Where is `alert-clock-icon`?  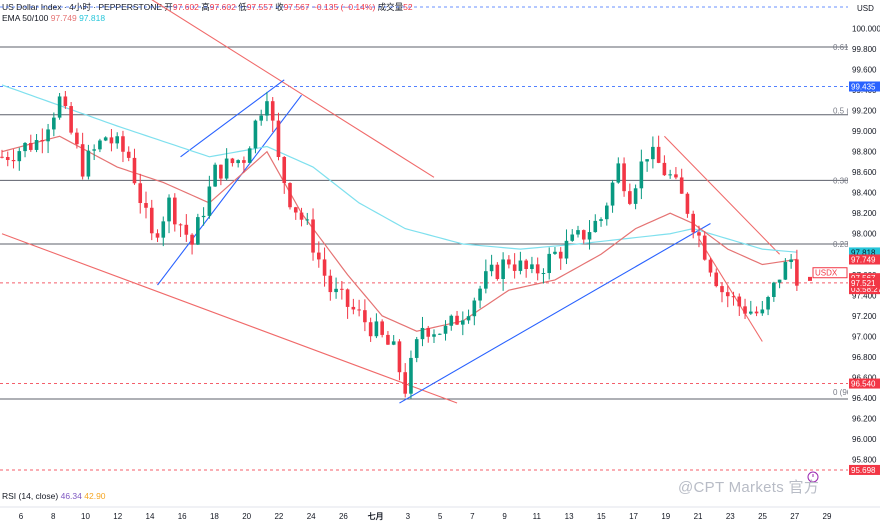 alert-clock-icon is located at coordinates (813, 477).